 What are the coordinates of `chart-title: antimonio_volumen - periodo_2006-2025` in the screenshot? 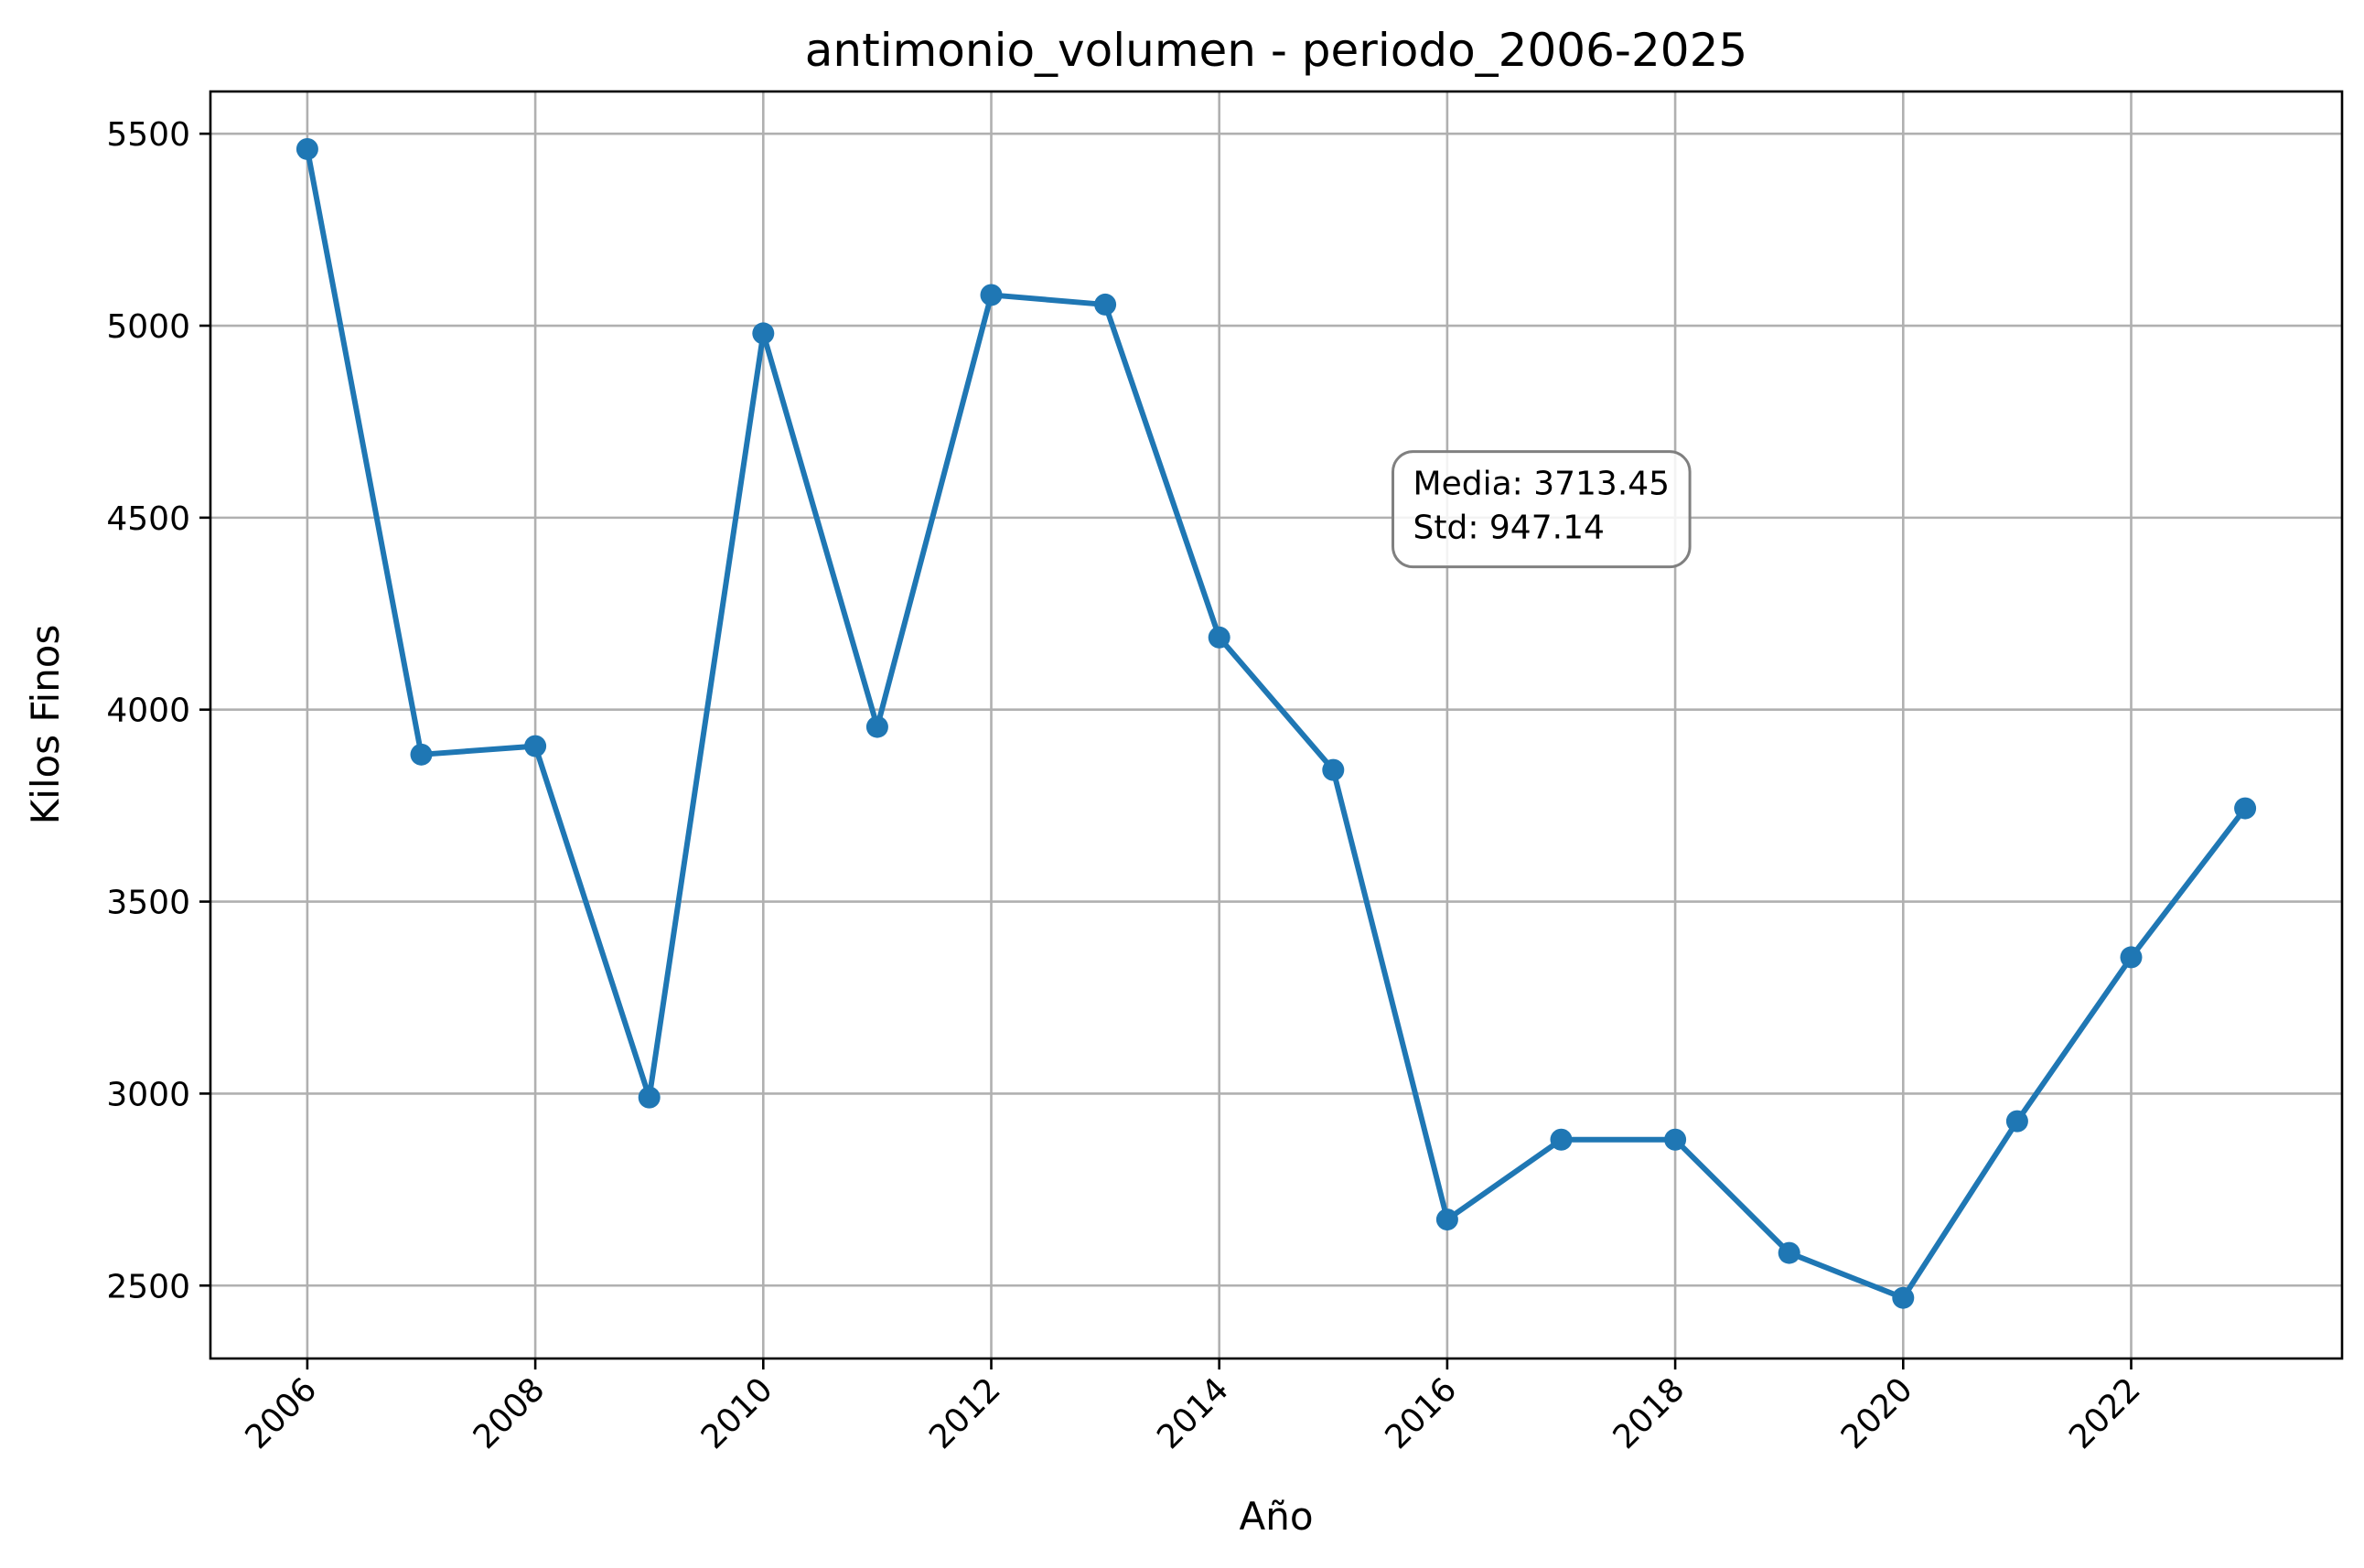 It's located at (1276, 50).